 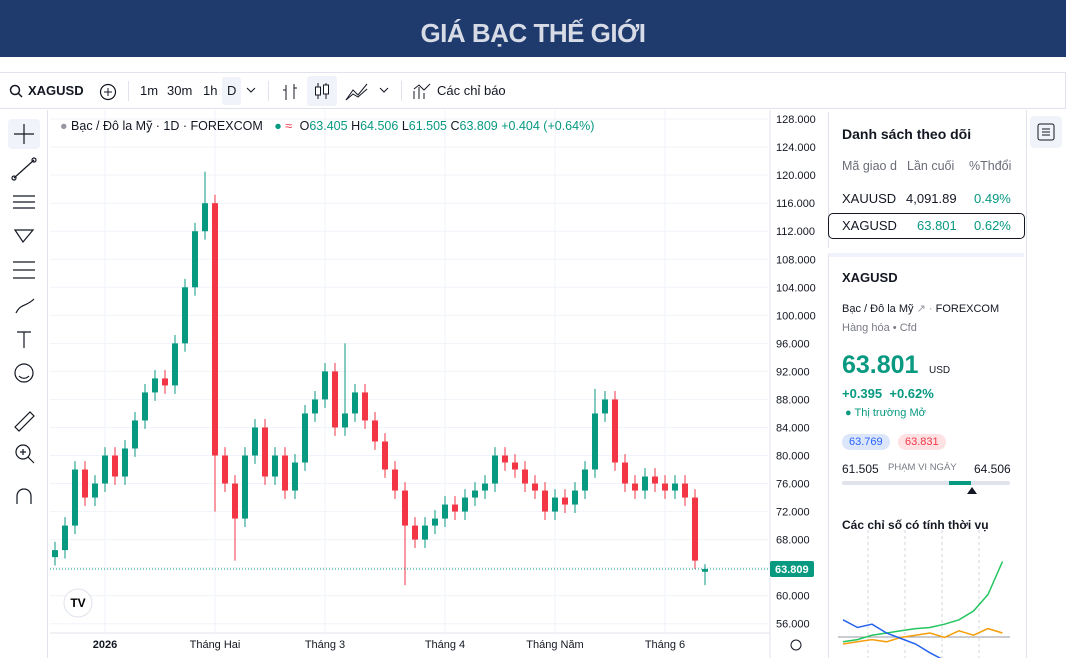 I want to click on column-header: Mã giao d, so click(x=869, y=166).